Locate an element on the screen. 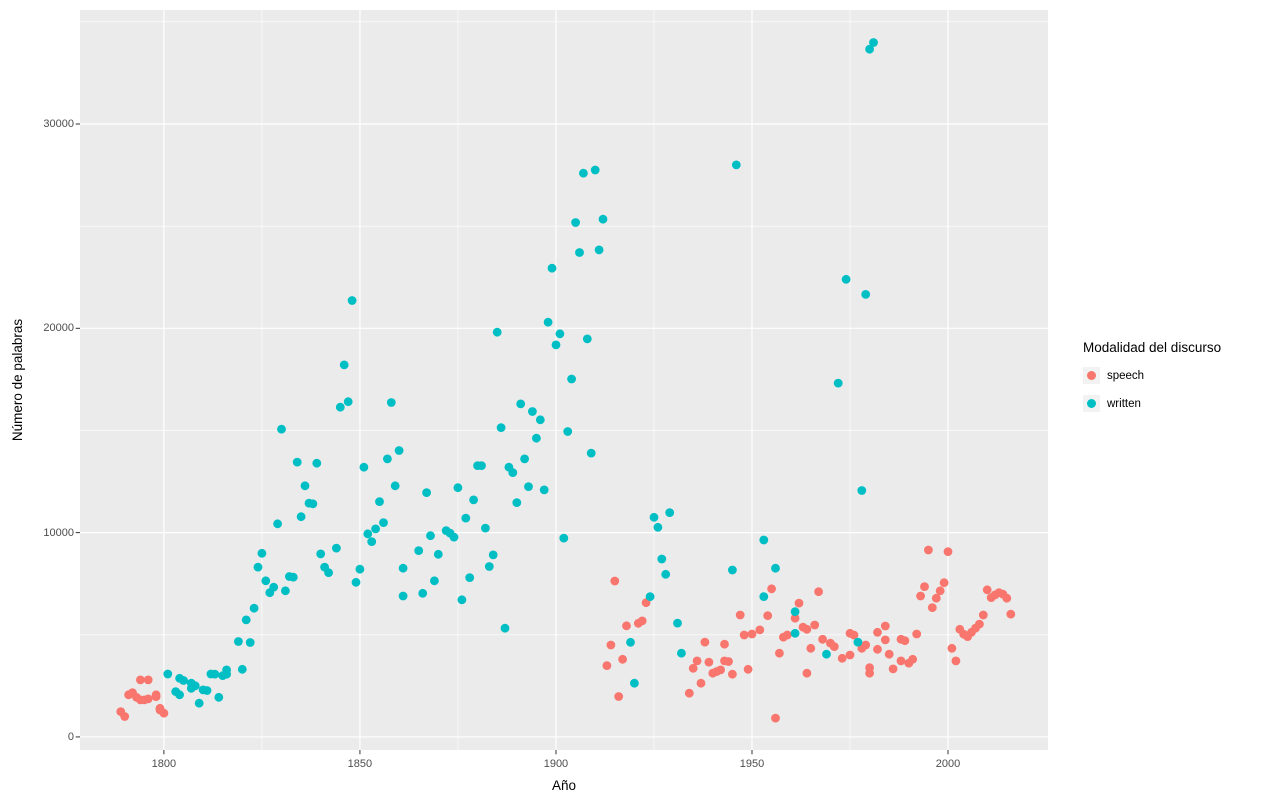 The image size is (1280, 800). x-tick-label: 1950 is located at coordinates (752, 764).